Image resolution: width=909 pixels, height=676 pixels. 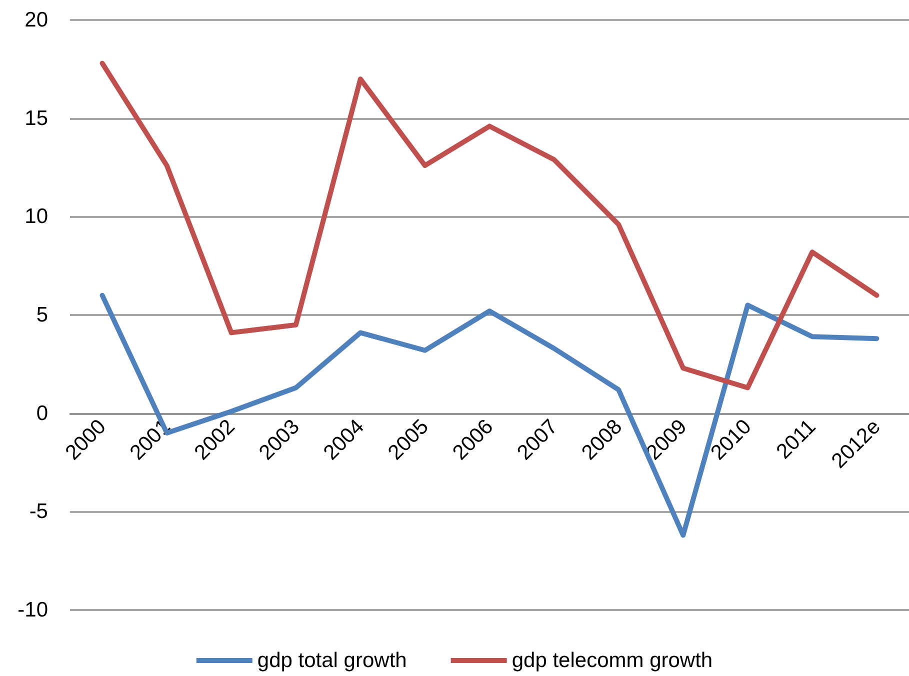 What do you see at coordinates (36, 118) in the screenshot?
I see `y-tick-label: 15` at bounding box center [36, 118].